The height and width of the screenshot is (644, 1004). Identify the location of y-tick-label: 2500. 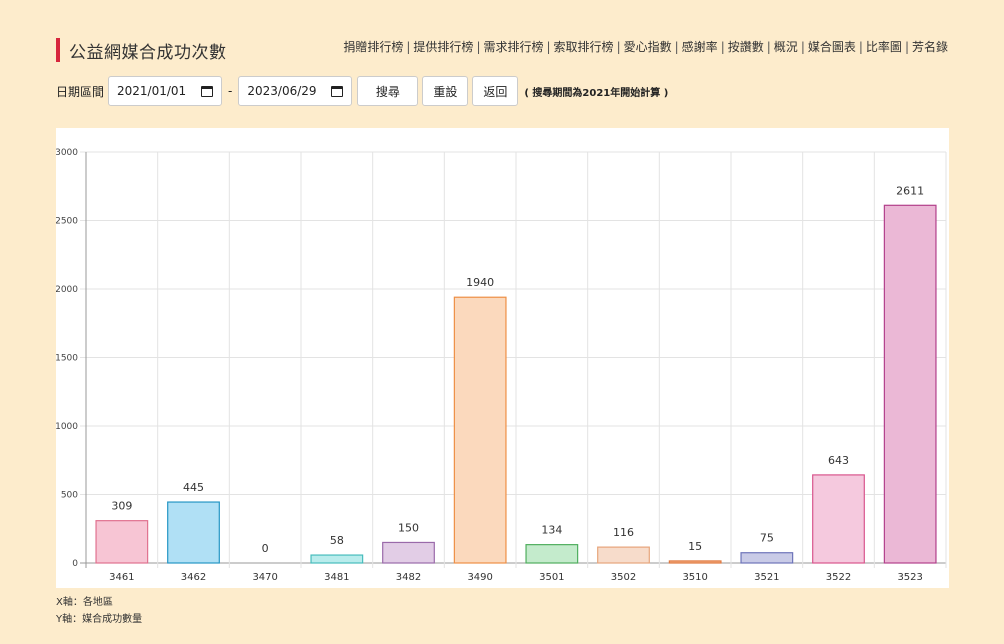
(67, 222).